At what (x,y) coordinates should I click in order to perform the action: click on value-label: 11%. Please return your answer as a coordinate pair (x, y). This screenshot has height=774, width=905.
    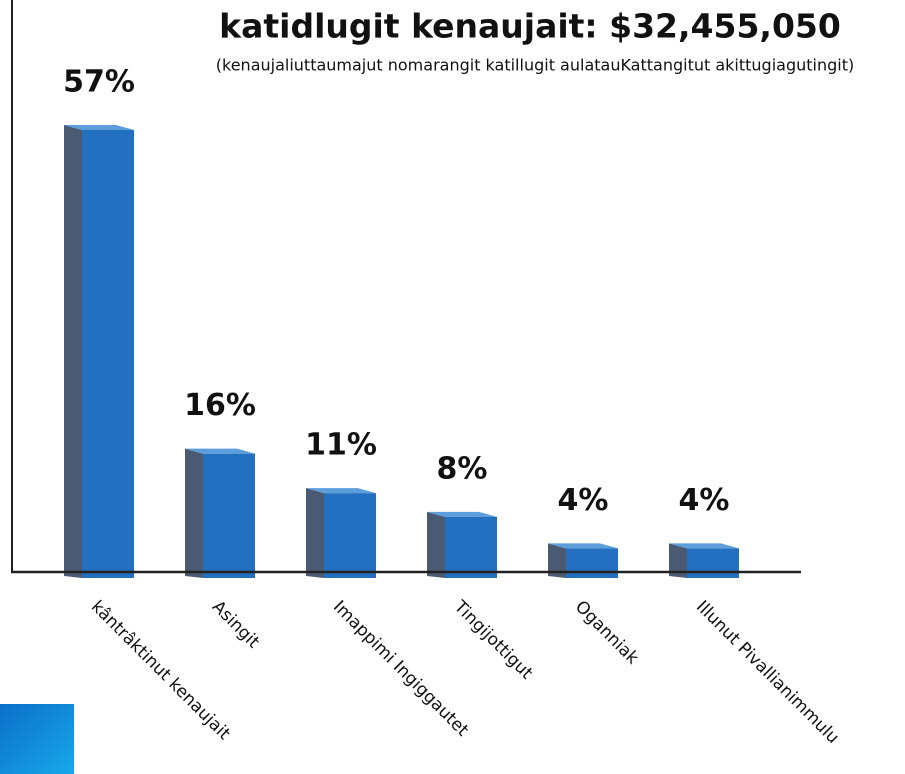
    Looking at the image, I should click on (341, 445).